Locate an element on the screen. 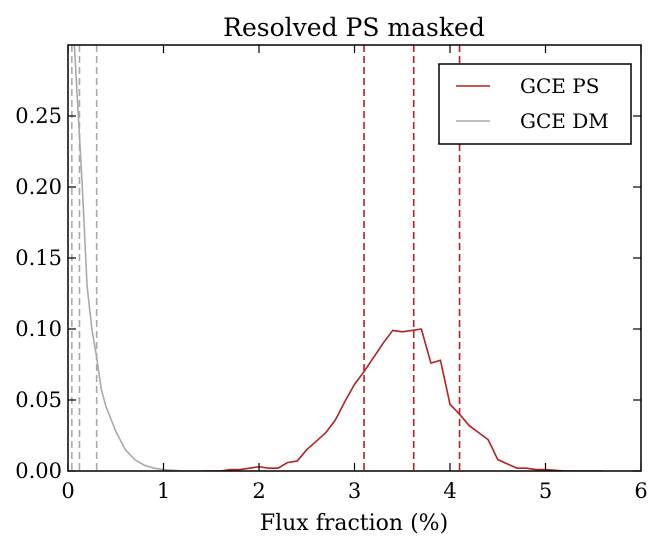 The height and width of the screenshot is (554, 664). legend-label-gce-ps: GCE PS is located at coordinates (559, 86).